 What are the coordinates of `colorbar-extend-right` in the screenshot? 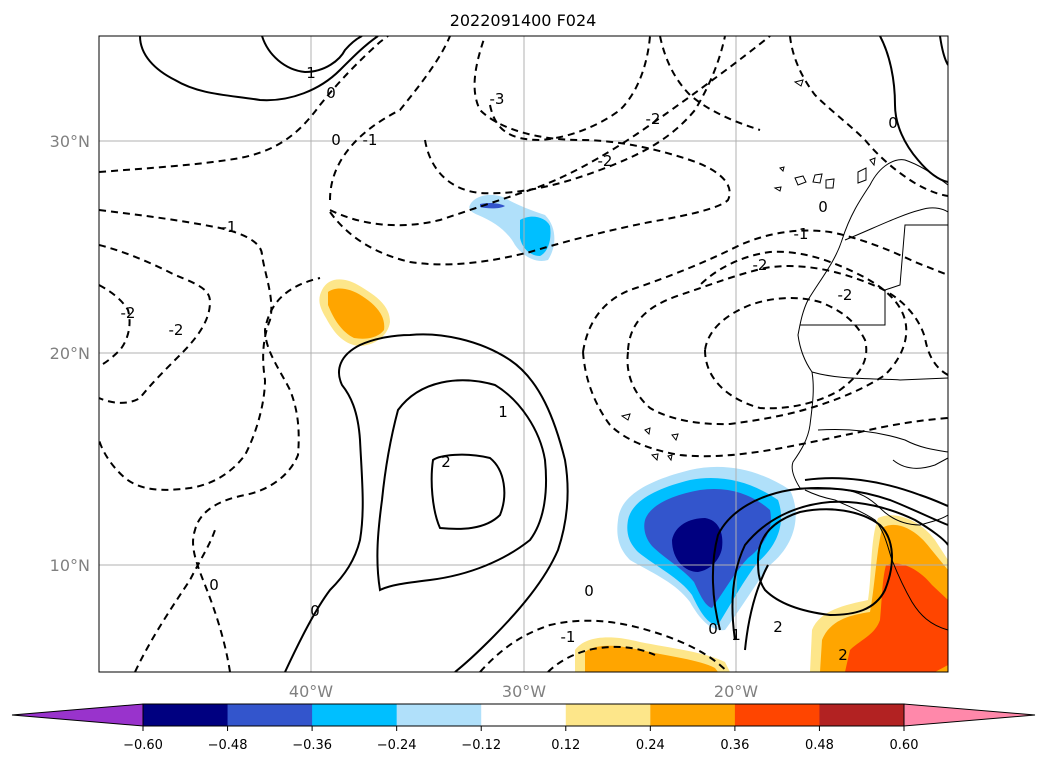 It's located at (969, 715).